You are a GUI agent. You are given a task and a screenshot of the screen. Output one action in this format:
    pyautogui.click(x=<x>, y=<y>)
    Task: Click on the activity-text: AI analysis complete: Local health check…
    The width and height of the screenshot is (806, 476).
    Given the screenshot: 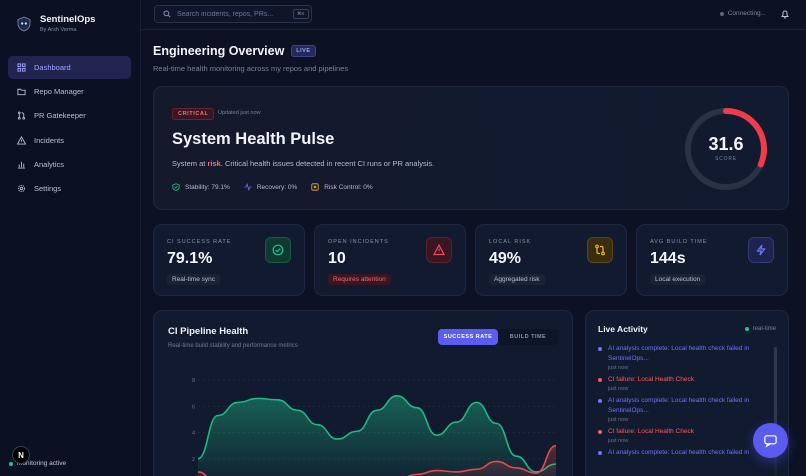 What is the action you would take?
    pyautogui.click(x=679, y=452)
    